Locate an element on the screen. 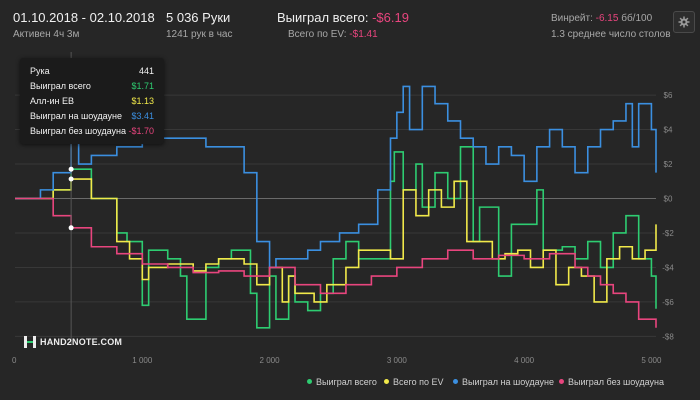 The height and width of the screenshot is (400, 700). x-tick-label: 5 000 is located at coordinates (651, 360).